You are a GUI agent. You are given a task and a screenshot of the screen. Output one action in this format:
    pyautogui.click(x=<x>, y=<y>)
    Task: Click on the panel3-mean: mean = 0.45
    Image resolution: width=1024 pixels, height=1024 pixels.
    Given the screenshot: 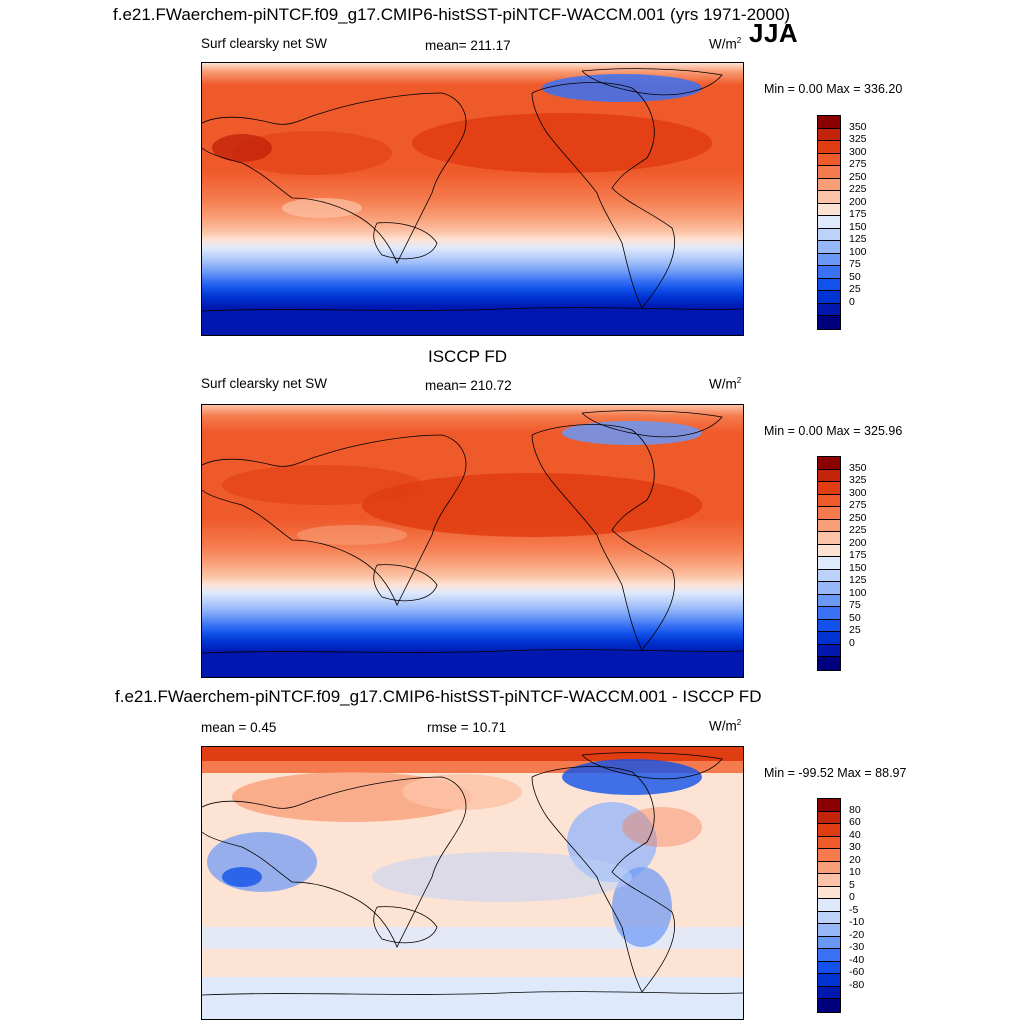 What is the action you would take?
    pyautogui.click(x=239, y=727)
    